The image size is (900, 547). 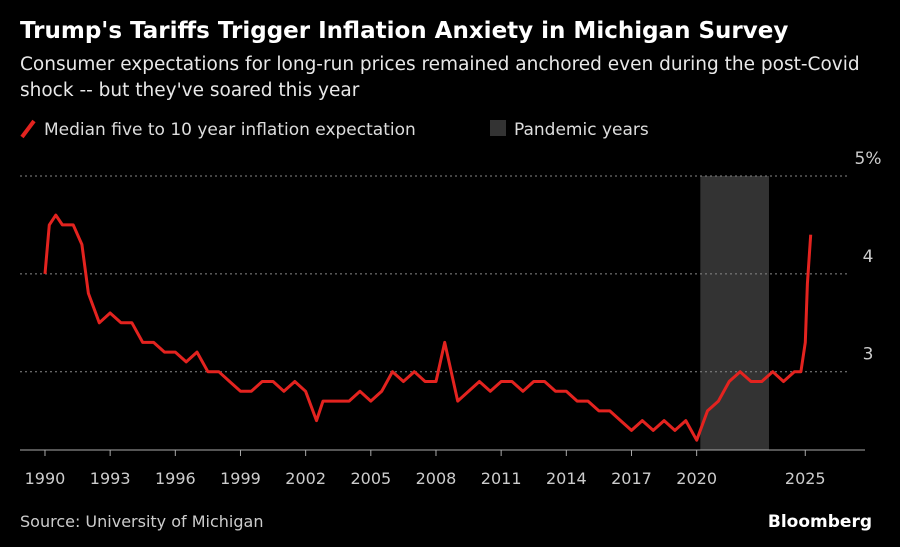 What do you see at coordinates (696, 478) in the screenshot?
I see `x-tick-label: 2020` at bounding box center [696, 478].